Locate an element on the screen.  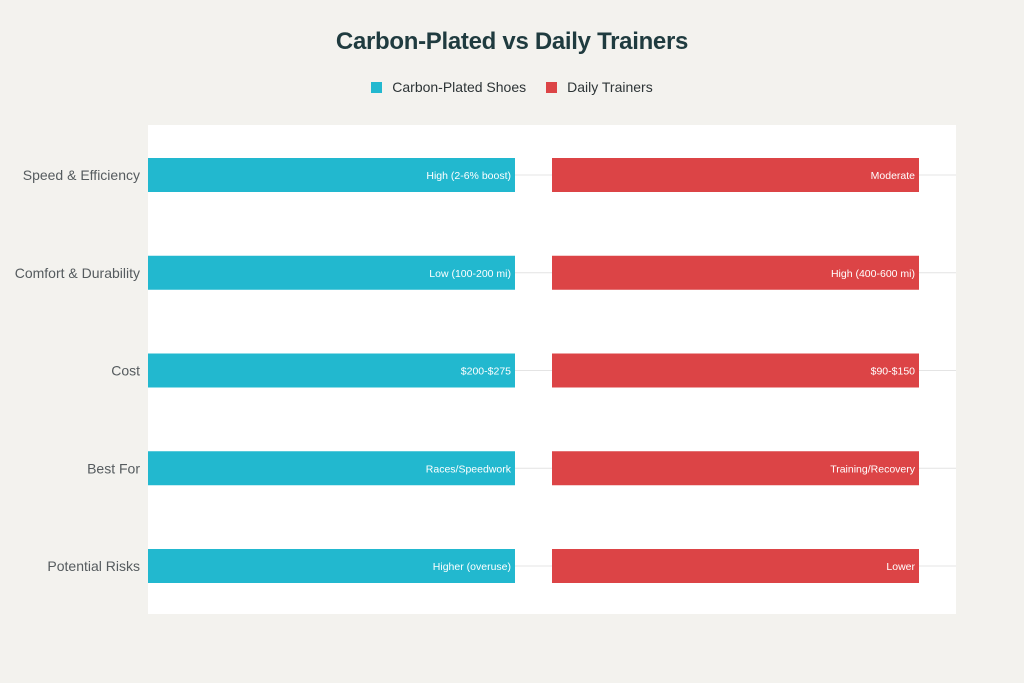
bar-carbon-potential-risks is located at coordinates (331, 566).